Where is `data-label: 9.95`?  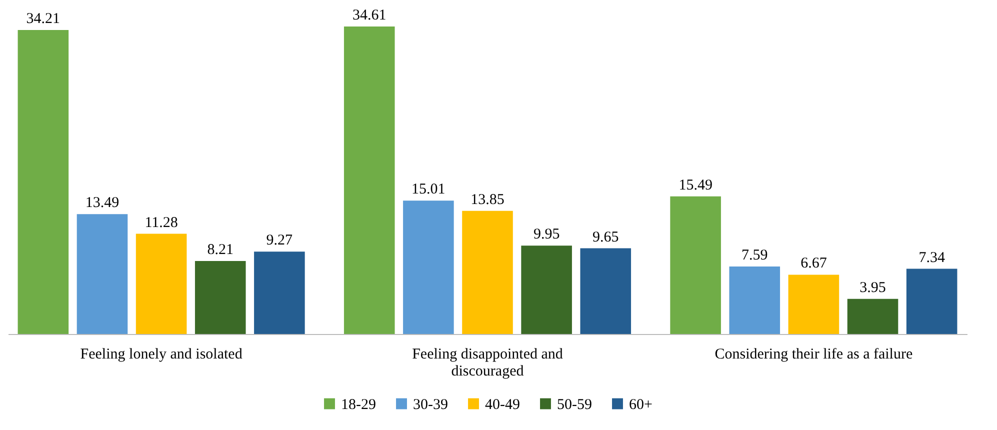 data-label: 9.95 is located at coordinates (546, 234).